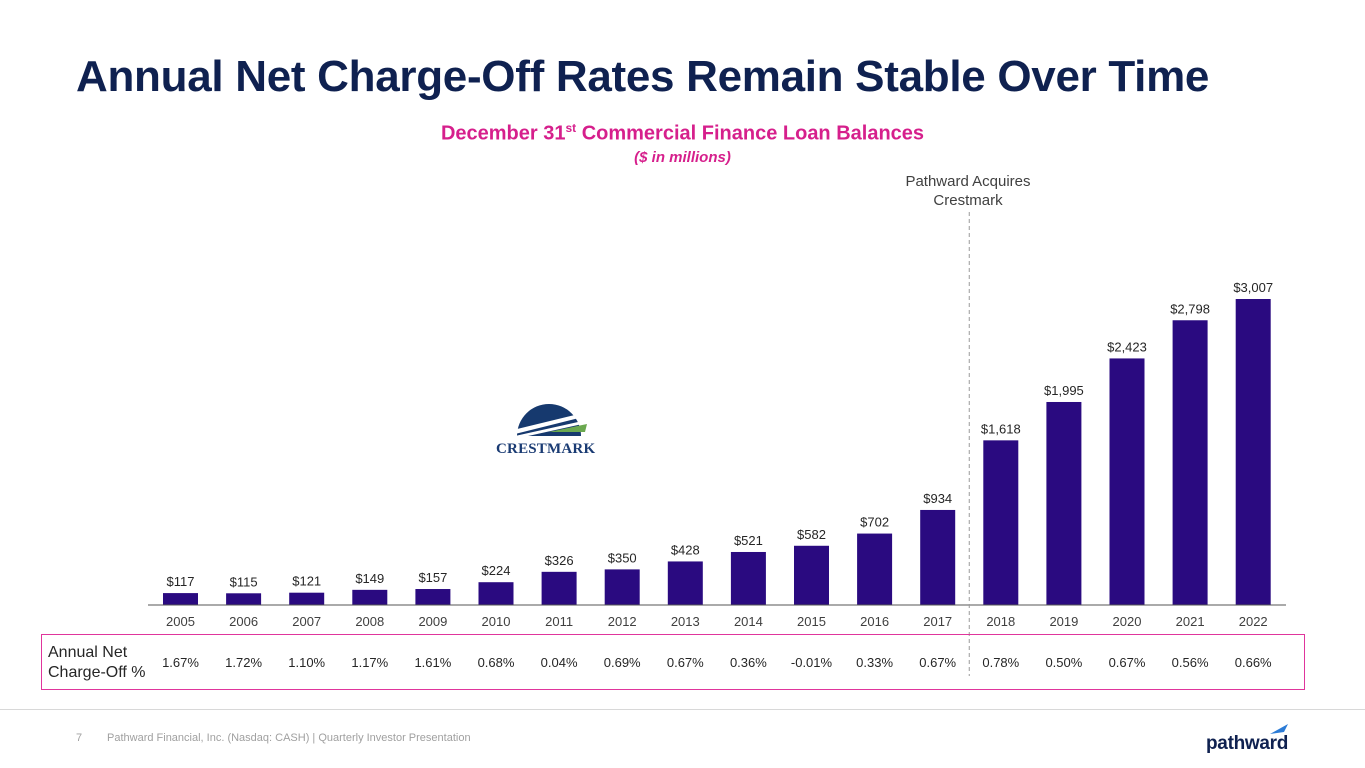 This screenshot has height=768, width=1365. I want to click on charge-off-rate-2009: 1.61%, so click(432, 662).